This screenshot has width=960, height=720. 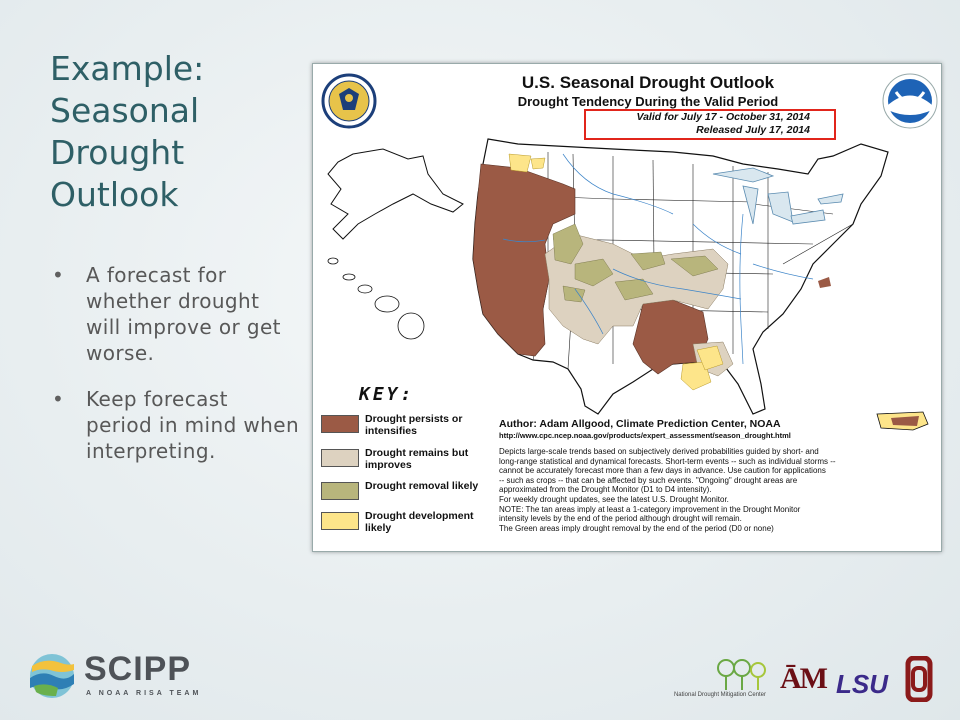 What do you see at coordinates (648, 101) in the screenshot?
I see `figure-subtitle: Drought Tendency During the Valid Period` at bounding box center [648, 101].